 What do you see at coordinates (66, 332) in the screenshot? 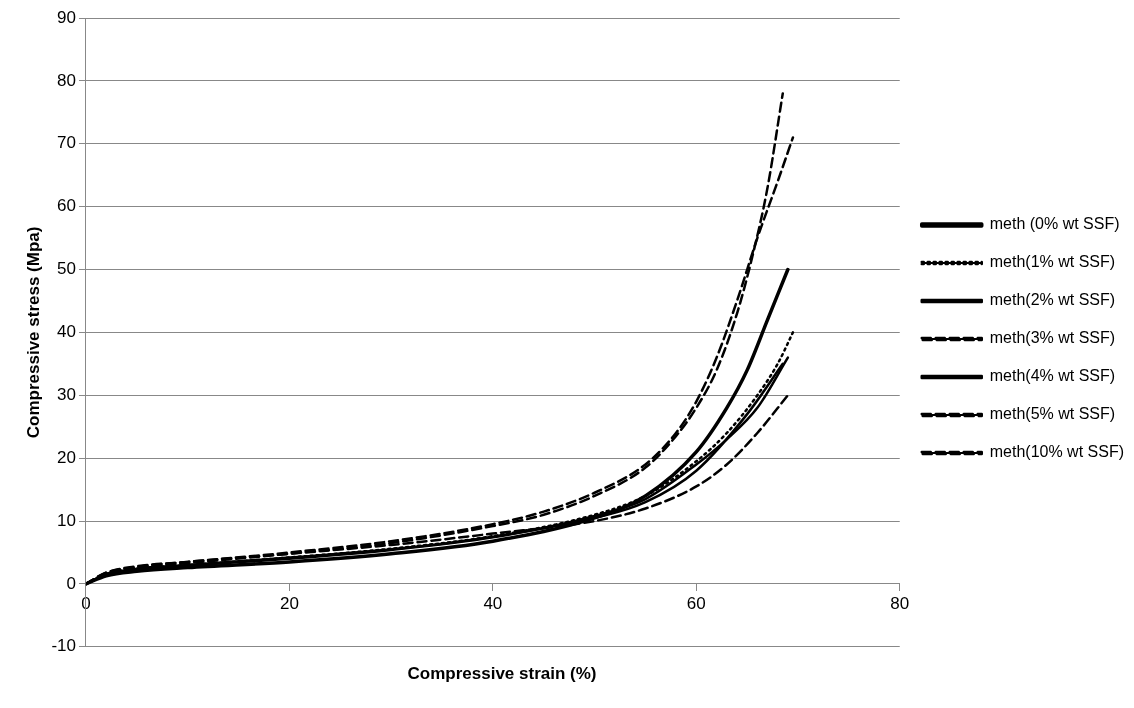
I see `y-tick-label: 40` at bounding box center [66, 332].